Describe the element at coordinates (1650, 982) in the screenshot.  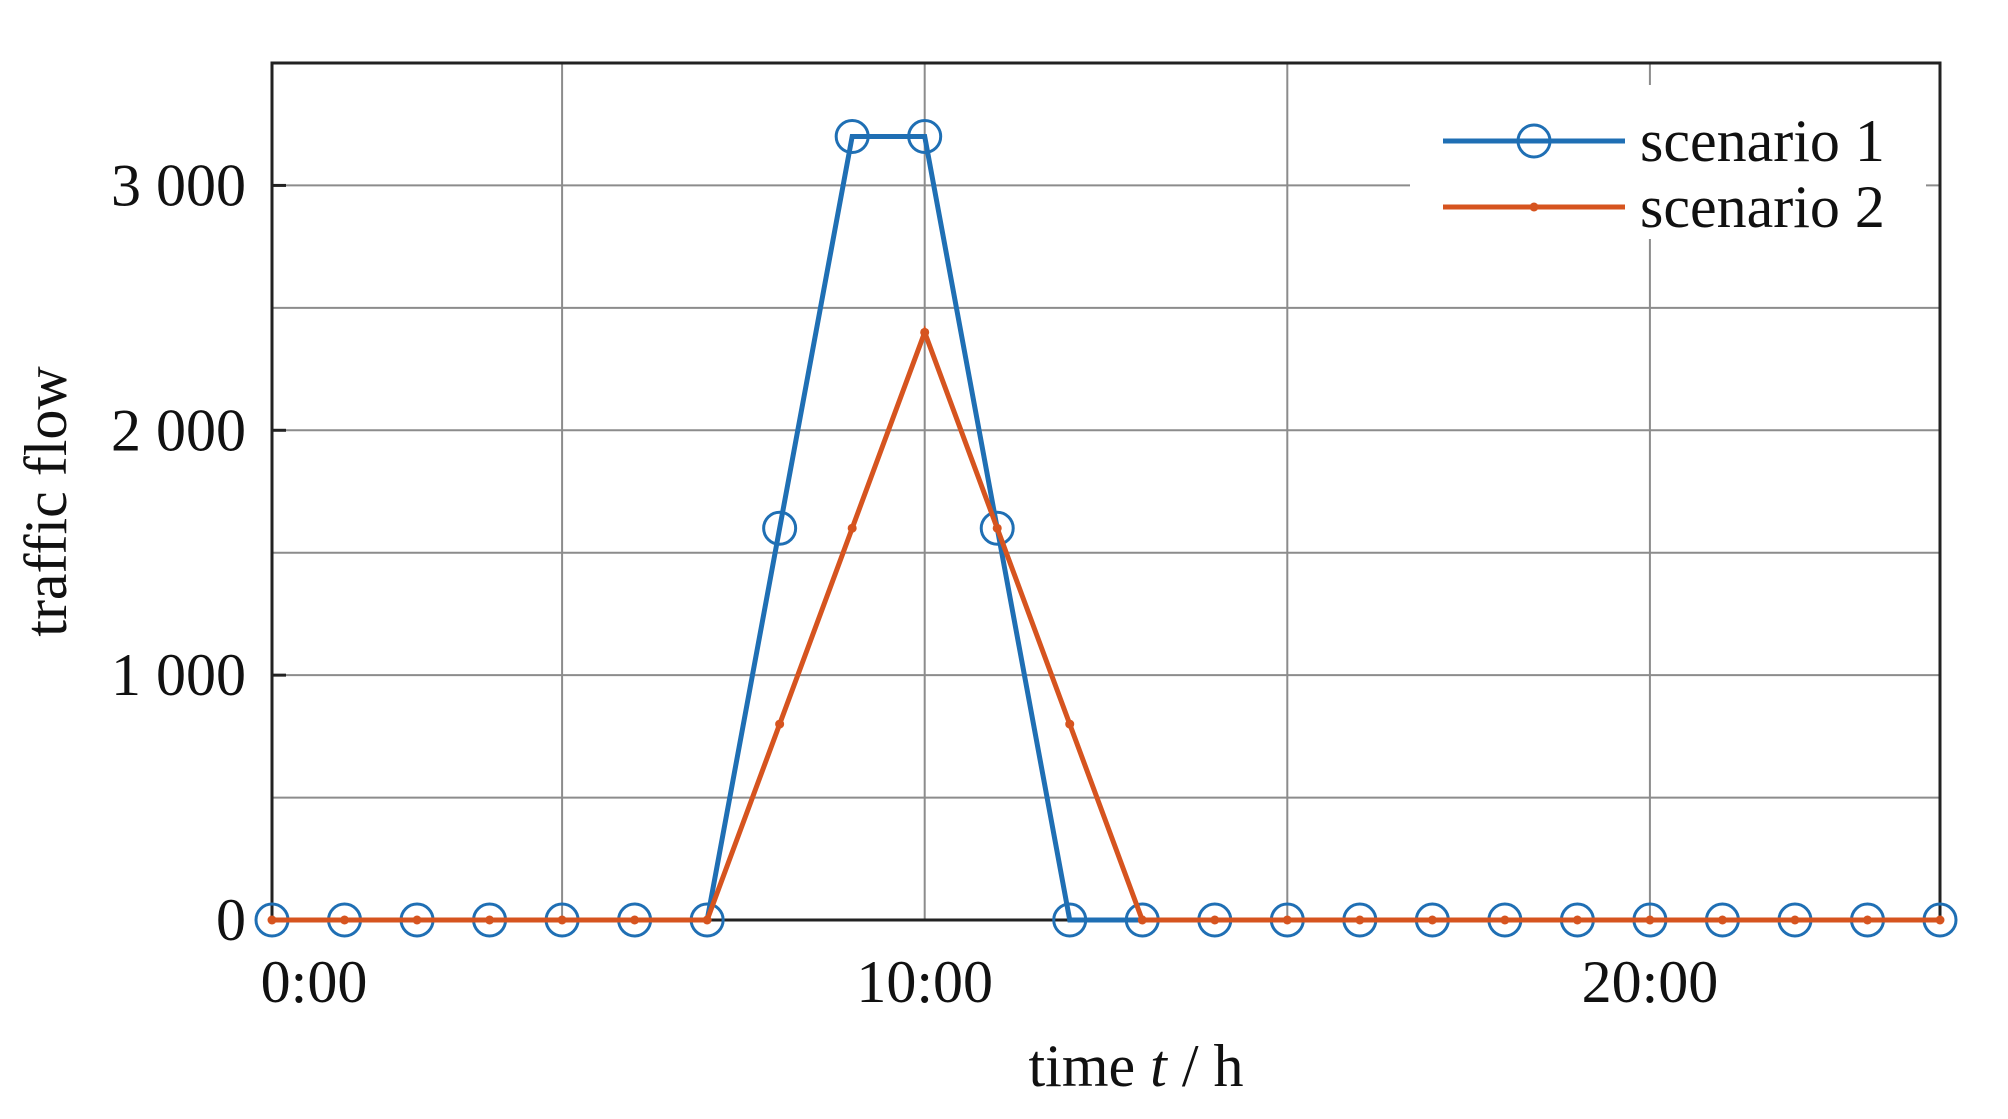
I see `x-tick-label: 20:00` at that location.